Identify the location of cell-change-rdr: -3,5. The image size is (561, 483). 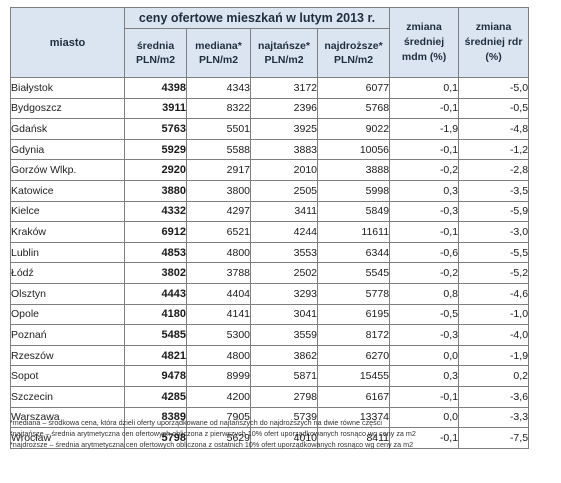
(494, 190).